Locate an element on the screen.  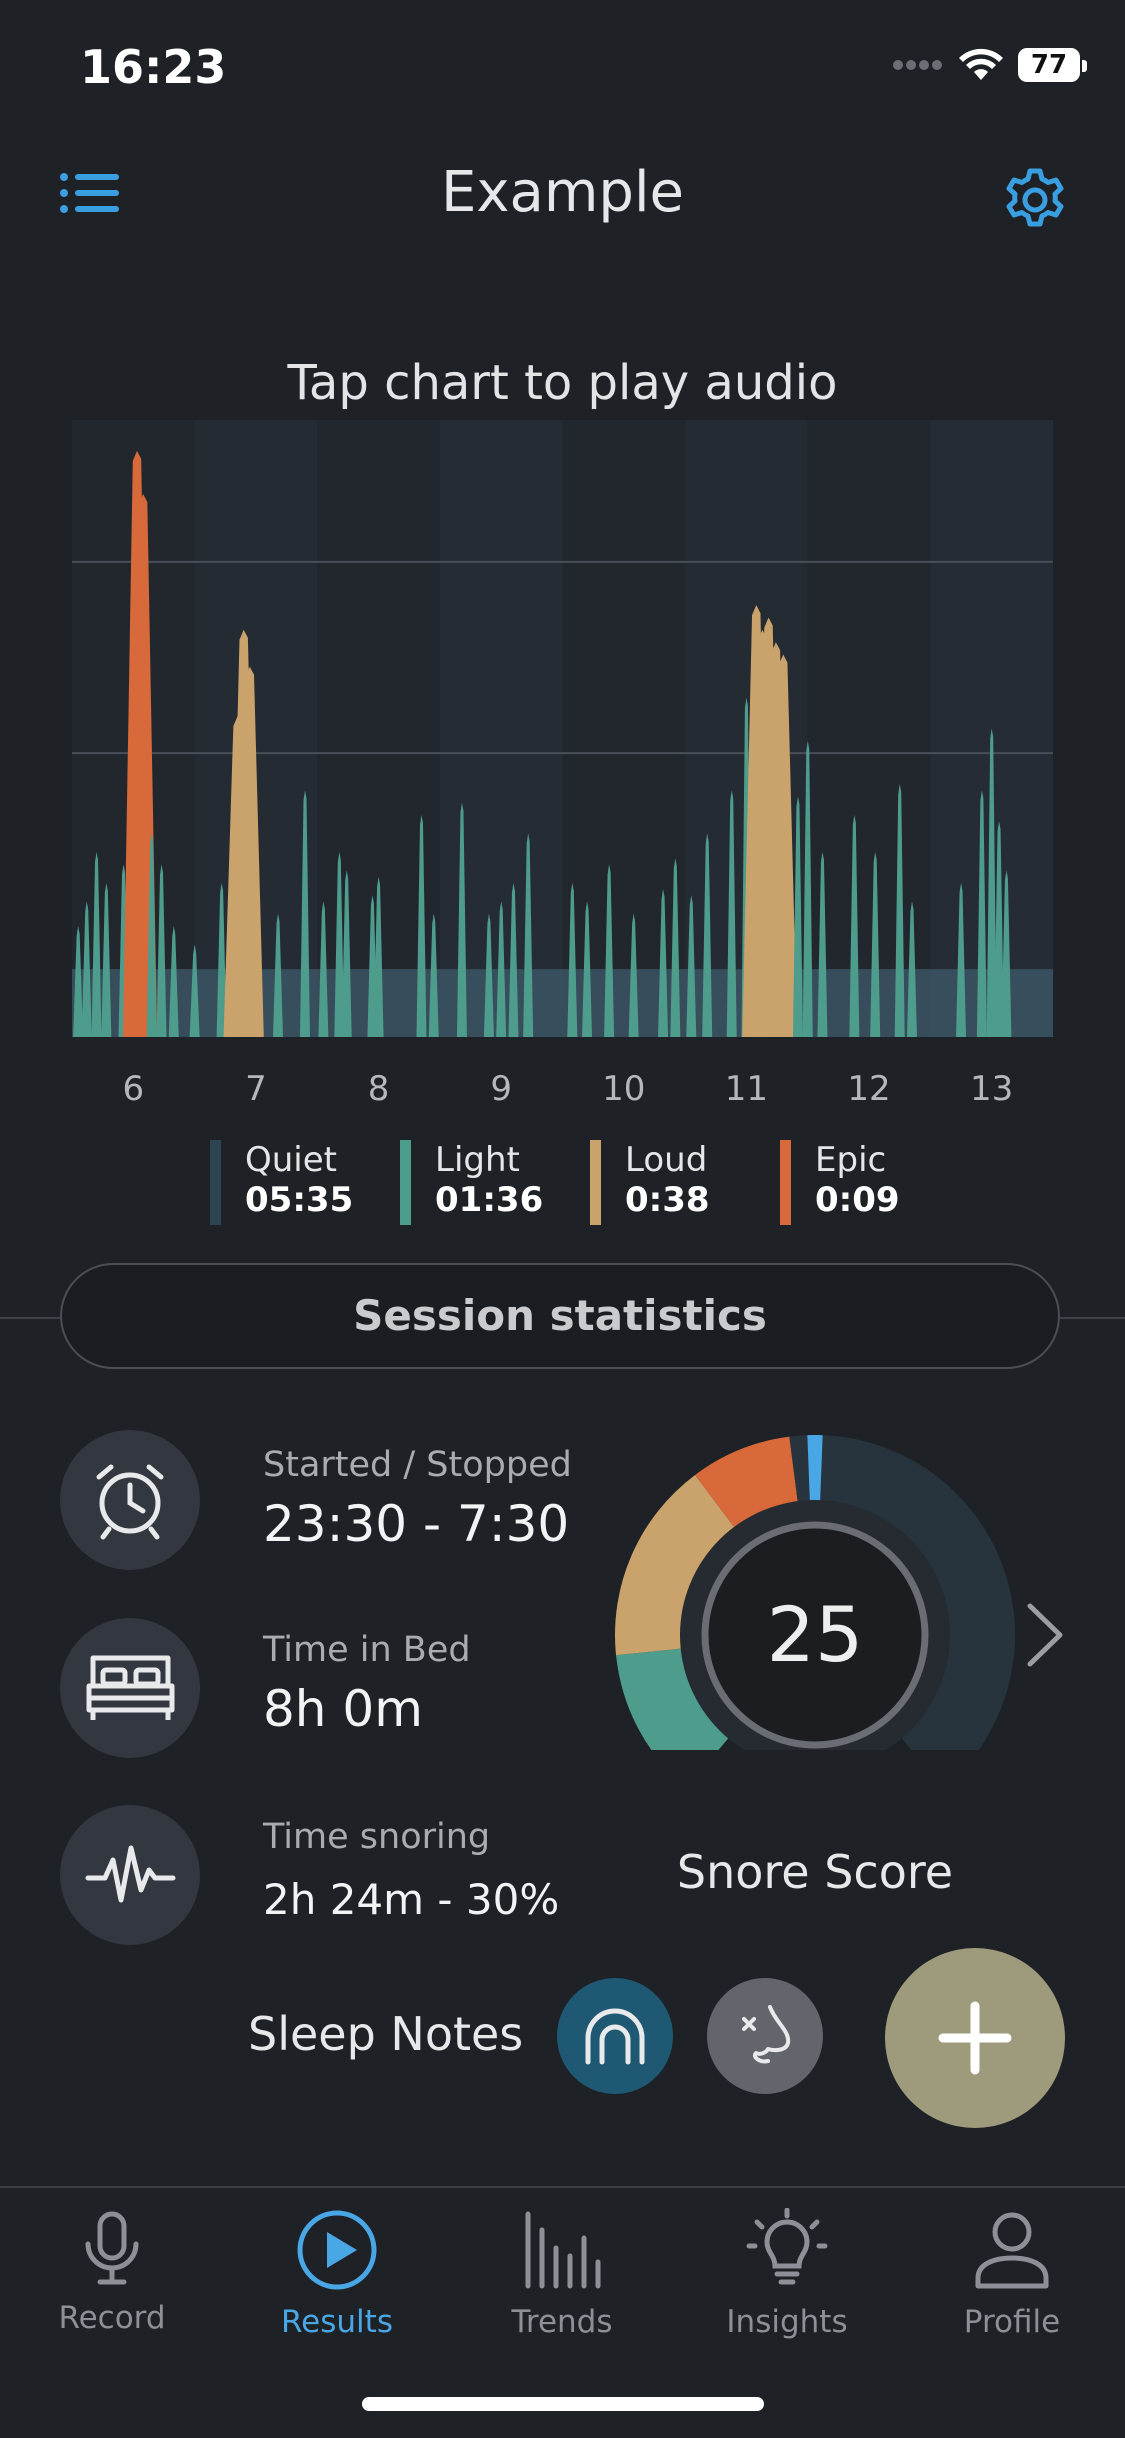
sleep-notes-label: Sleep Notes is located at coordinates (386, 2034).